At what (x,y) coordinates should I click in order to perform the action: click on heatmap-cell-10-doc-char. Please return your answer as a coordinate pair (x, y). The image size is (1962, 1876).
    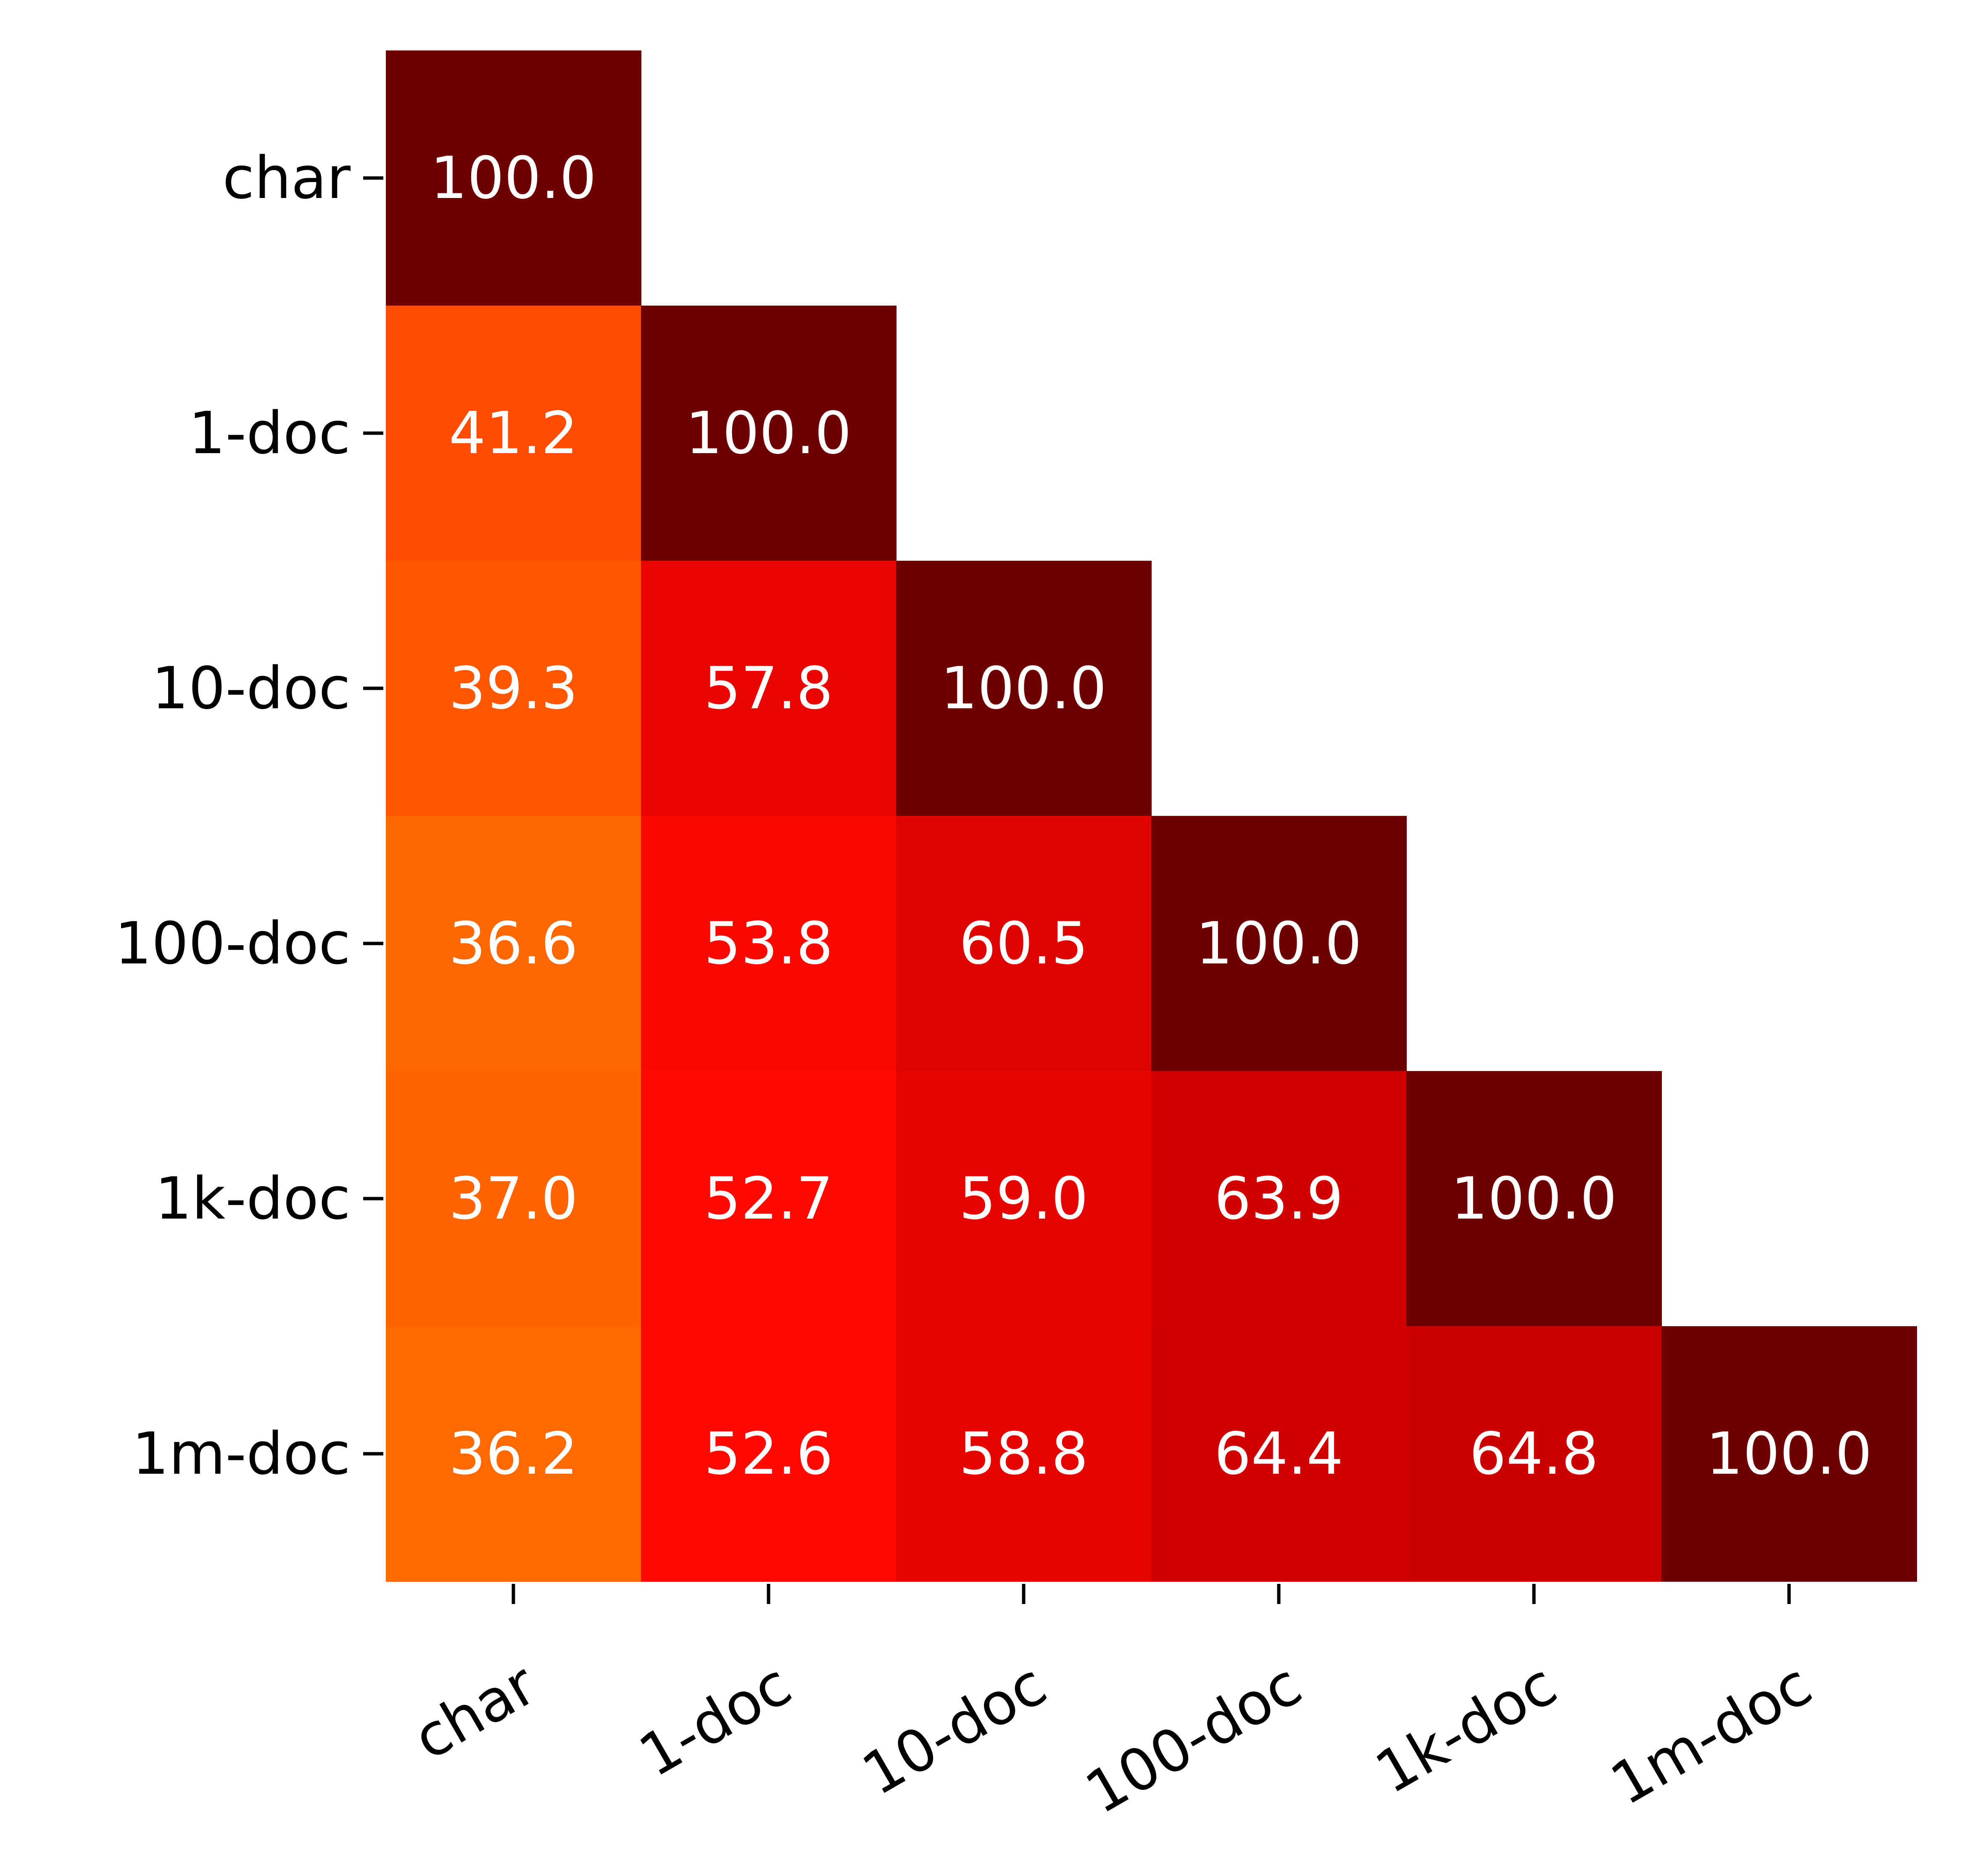
    Looking at the image, I should click on (513, 689).